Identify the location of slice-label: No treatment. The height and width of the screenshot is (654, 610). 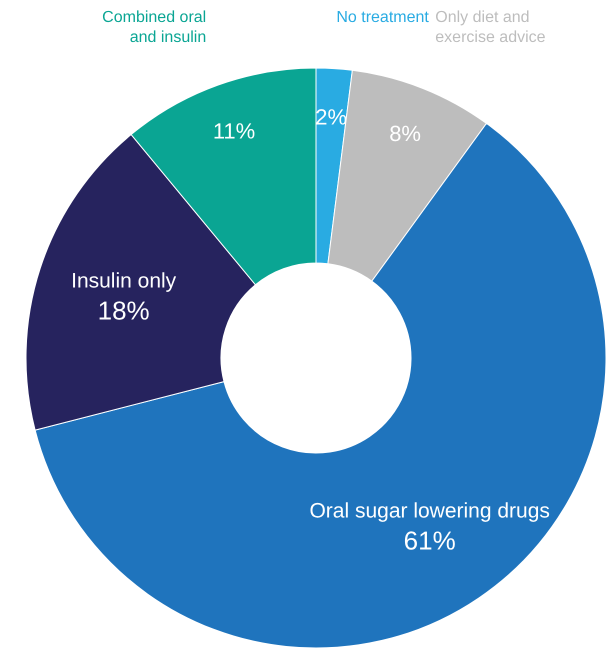
(383, 17).